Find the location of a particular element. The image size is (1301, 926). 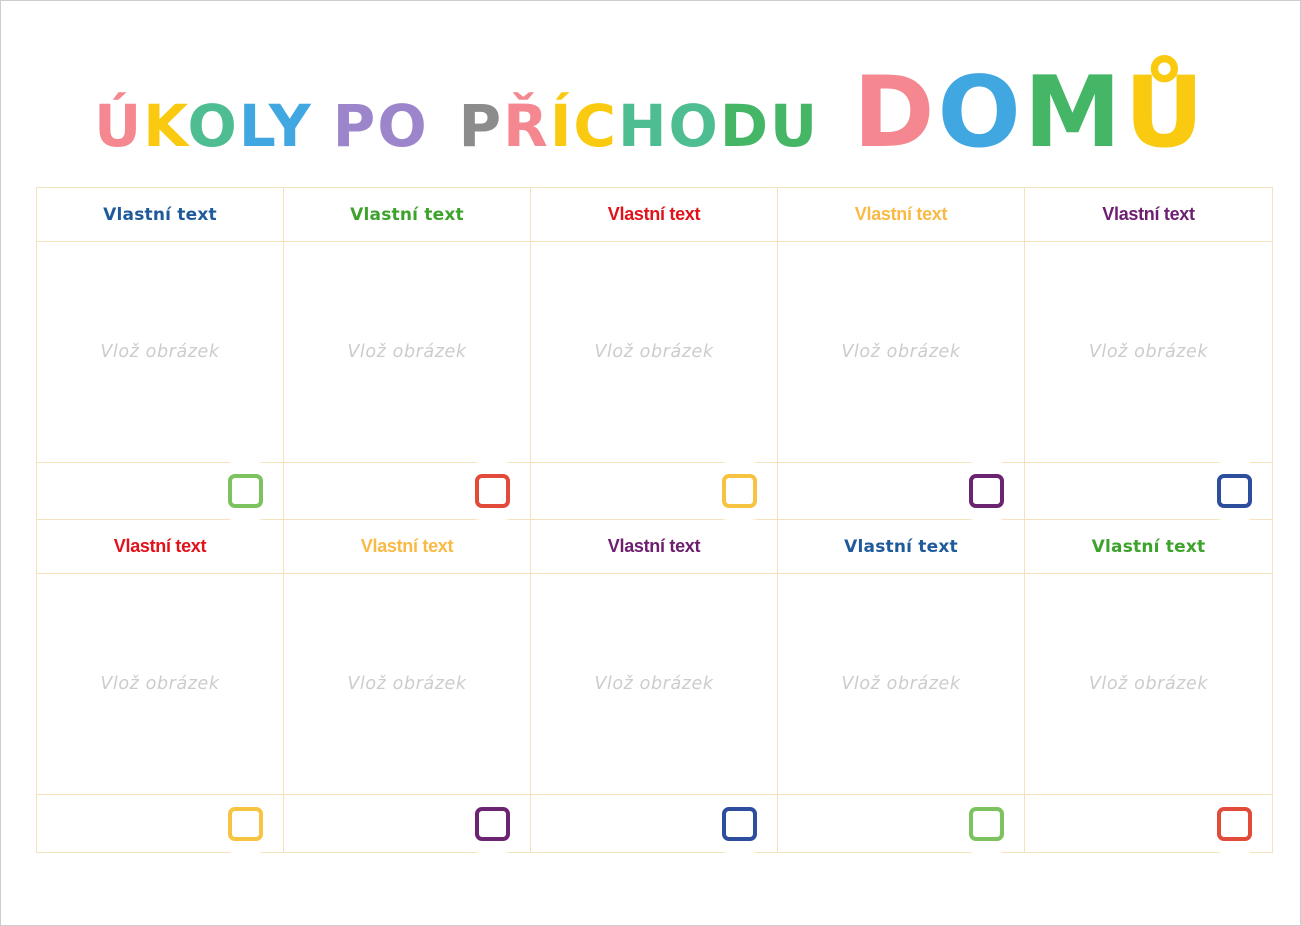

title-letter: Ů is located at coordinates (1165, 113).